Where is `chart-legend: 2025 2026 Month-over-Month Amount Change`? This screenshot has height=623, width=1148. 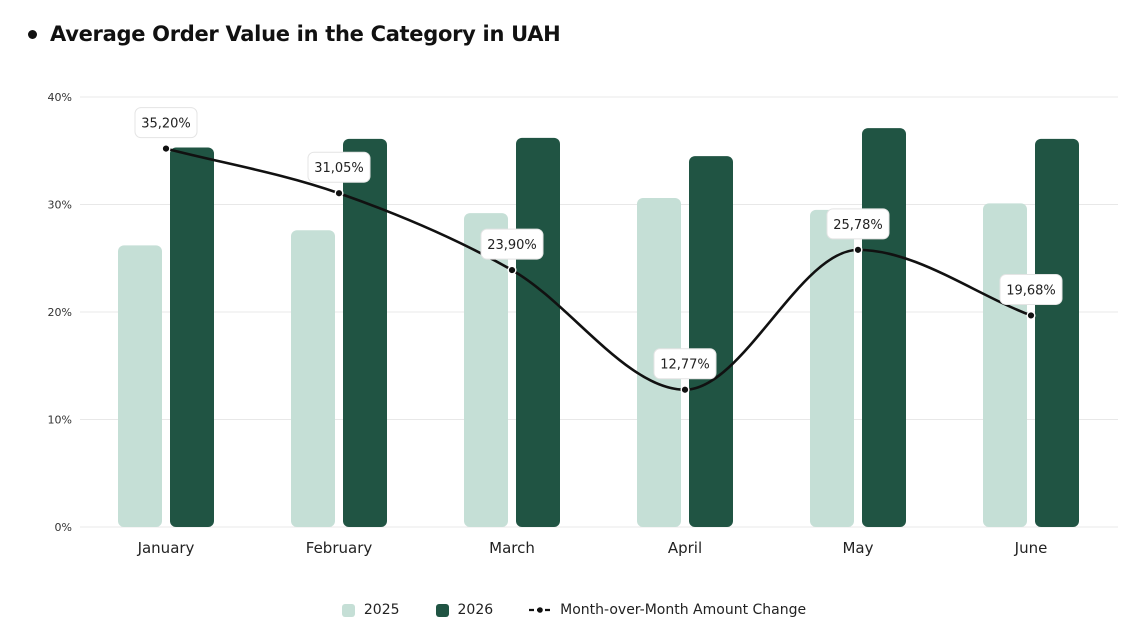 chart-legend: 2025 2026 Month-over-Month Amount Change is located at coordinates (574, 610).